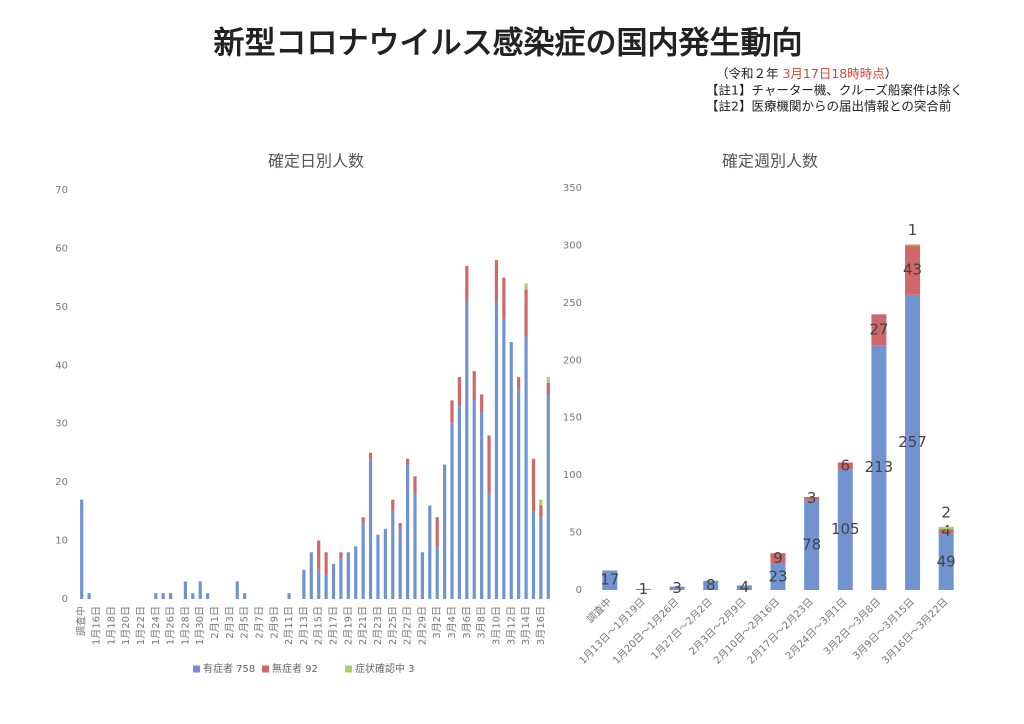  What do you see at coordinates (915, 631) in the screenshot?
I see `x-tick-label: 3月16日～3月22日` at bounding box center [915, 631].